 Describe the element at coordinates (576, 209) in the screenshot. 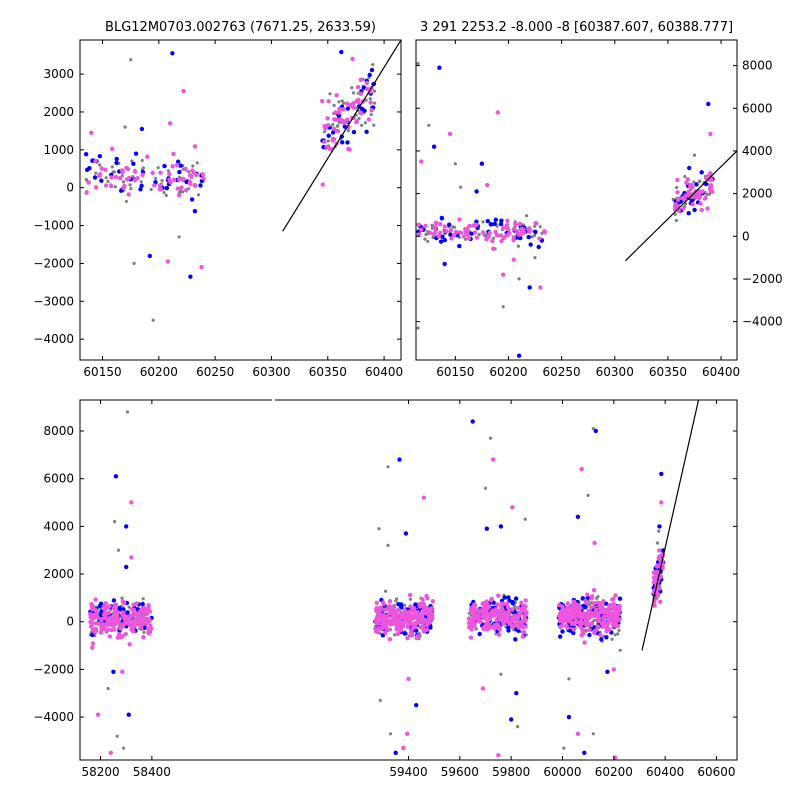

I see `plot-area` at that location.